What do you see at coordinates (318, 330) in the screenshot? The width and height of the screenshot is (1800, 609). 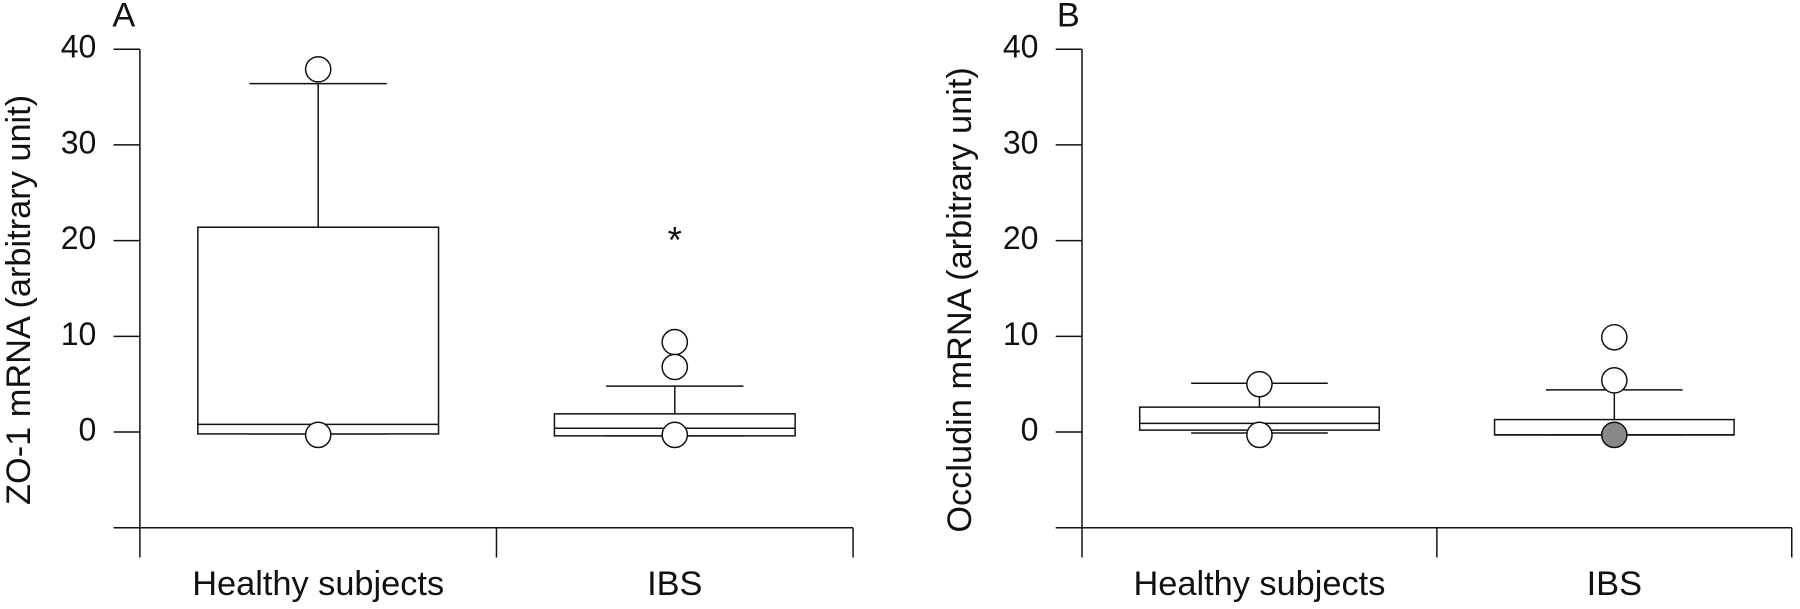 I see `box` at bounding box center [318, 330].